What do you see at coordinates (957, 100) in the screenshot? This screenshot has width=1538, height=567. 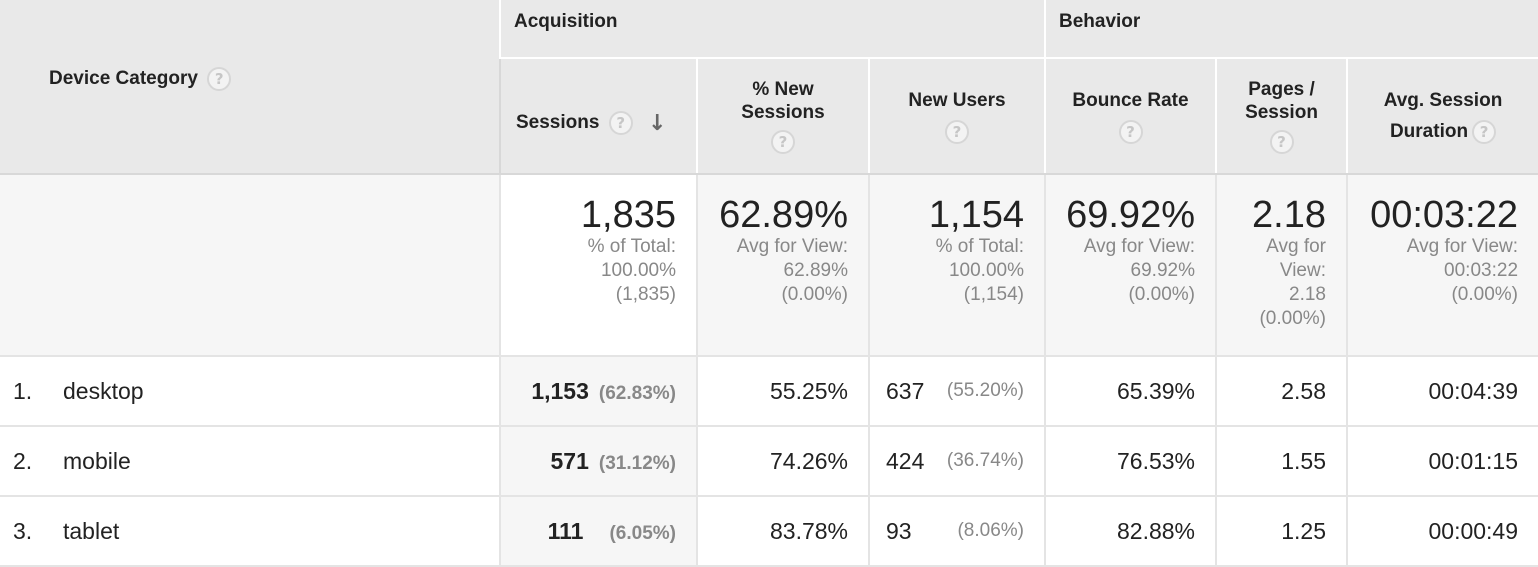 I see `new-users-label: New Users` at bounding box center [957, 100].